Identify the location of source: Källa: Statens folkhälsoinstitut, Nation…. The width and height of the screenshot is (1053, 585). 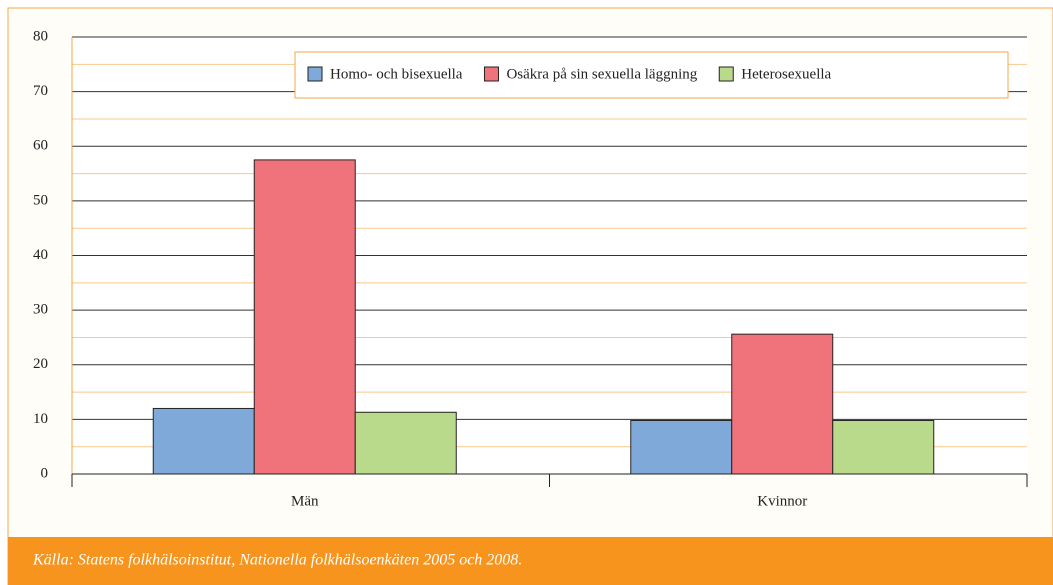
(277, 560).